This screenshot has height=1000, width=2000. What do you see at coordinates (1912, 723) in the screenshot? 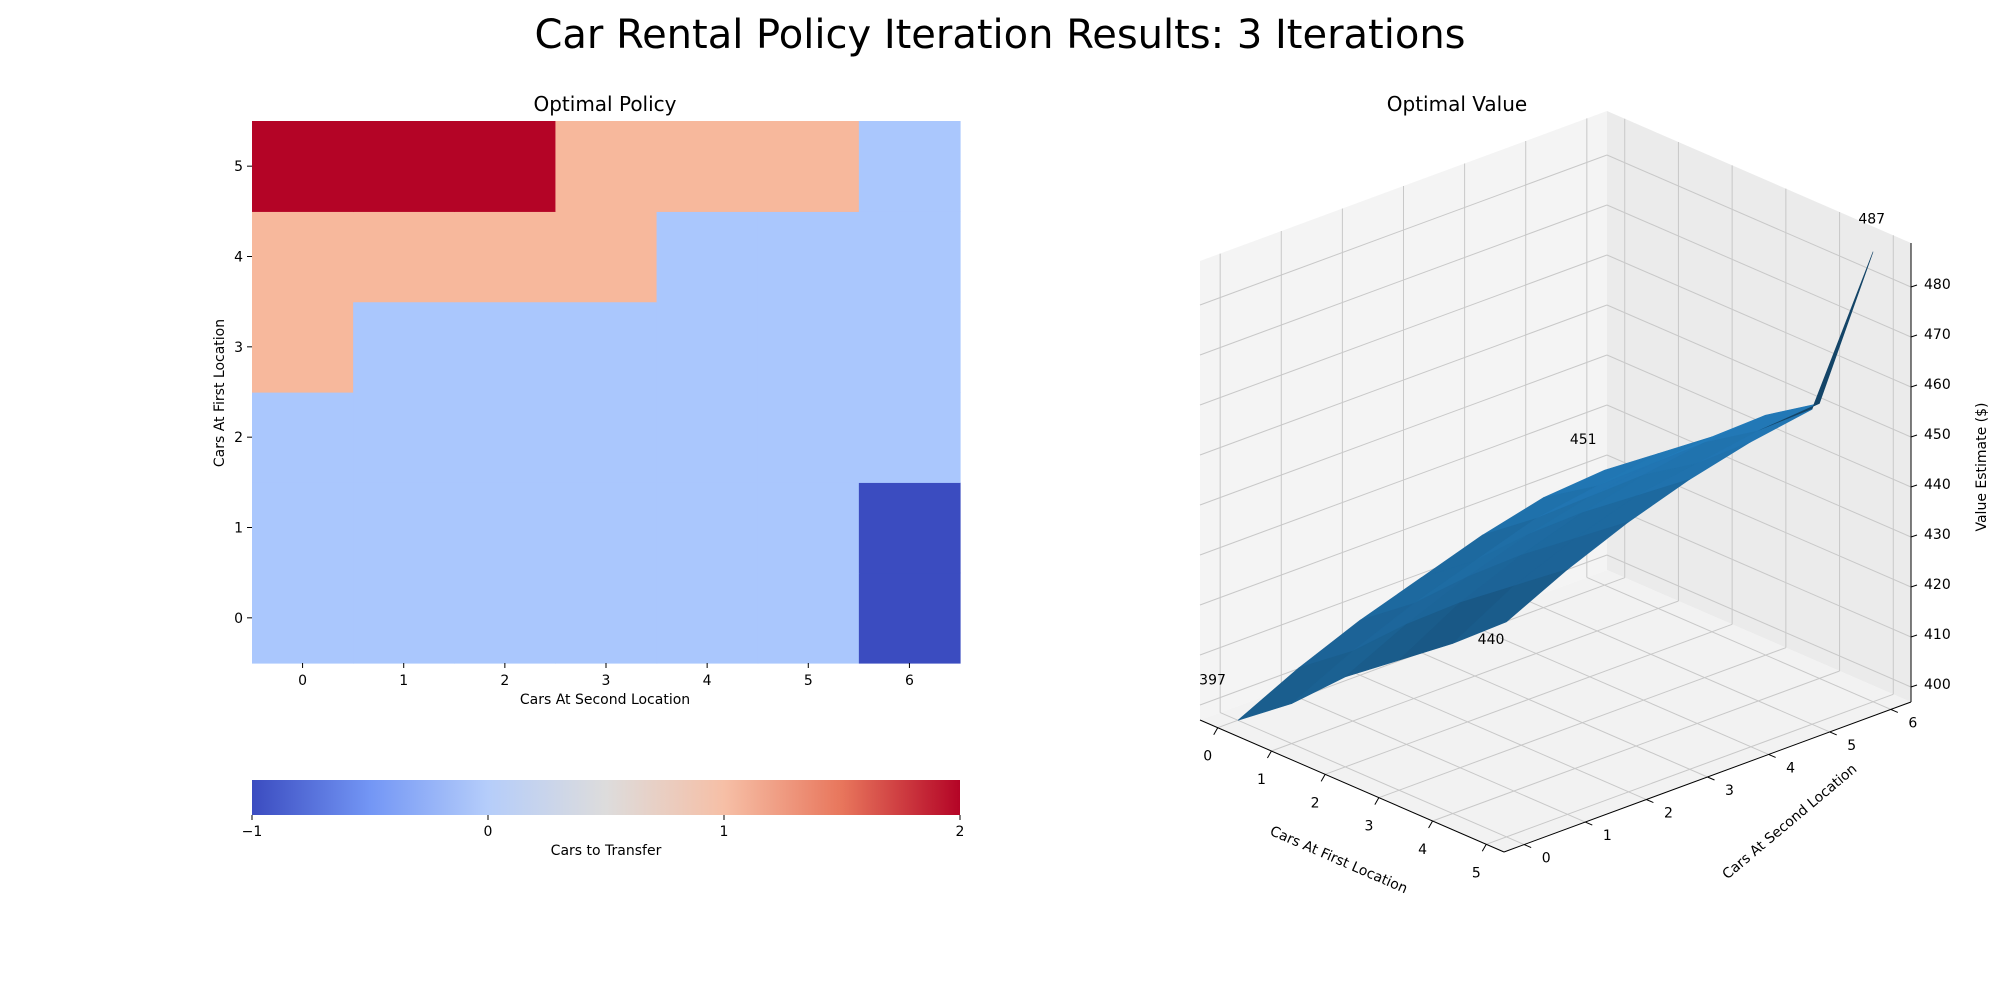
I see `y-tick-label: 6` at bounding box center [1912, 723].